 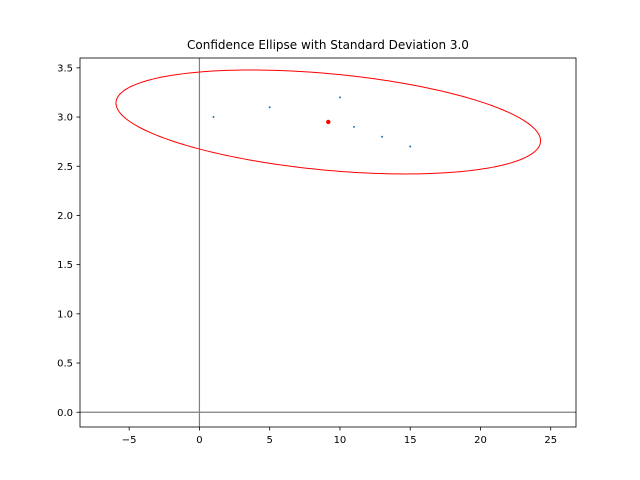 I want to click on mean-point-layer, so click(x=328, y=122).